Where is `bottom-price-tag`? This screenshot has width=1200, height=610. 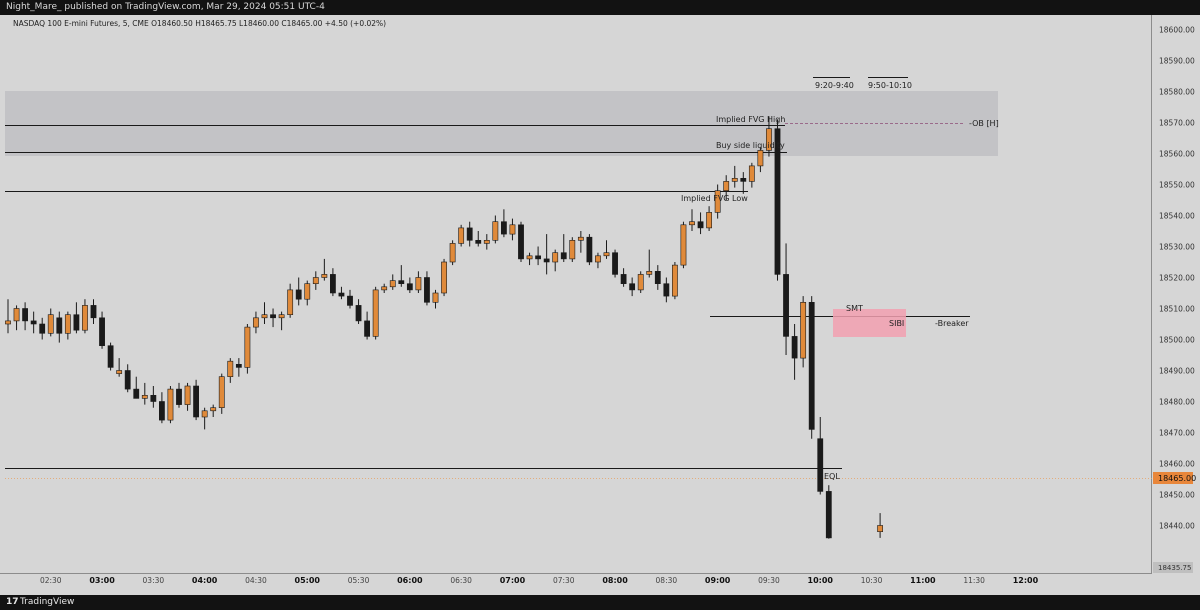 bottom-price-tag is located at coordinates (1173, 567).